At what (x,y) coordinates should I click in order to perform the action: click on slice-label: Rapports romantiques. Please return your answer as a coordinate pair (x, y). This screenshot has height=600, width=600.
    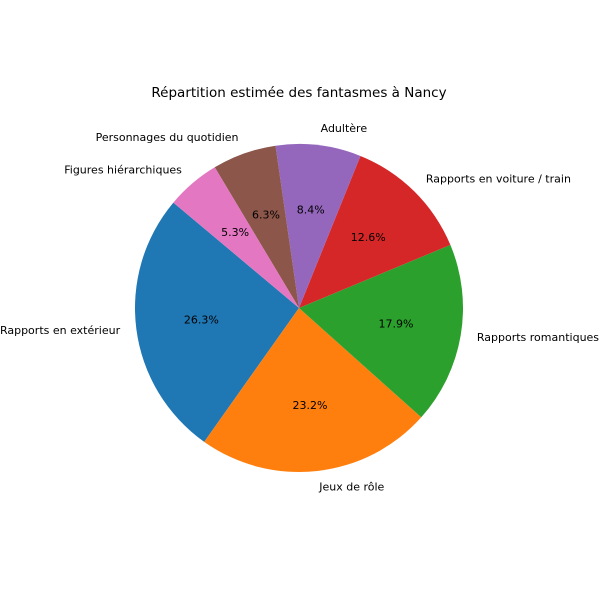
    Looking at the image, I should click on (538, 337).